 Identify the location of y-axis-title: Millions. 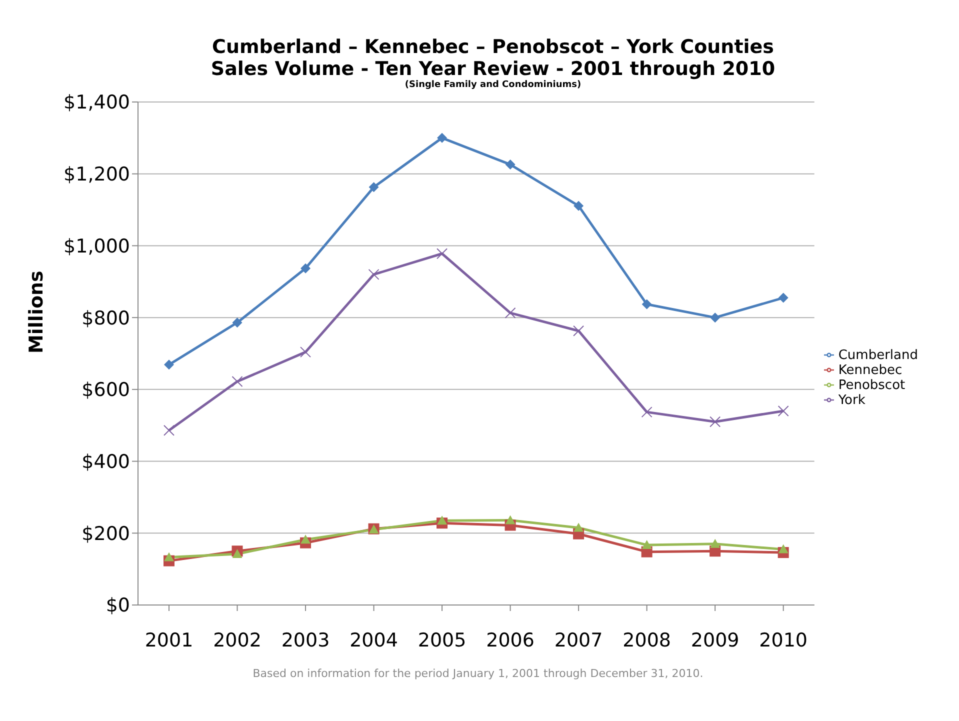
(37, 312).